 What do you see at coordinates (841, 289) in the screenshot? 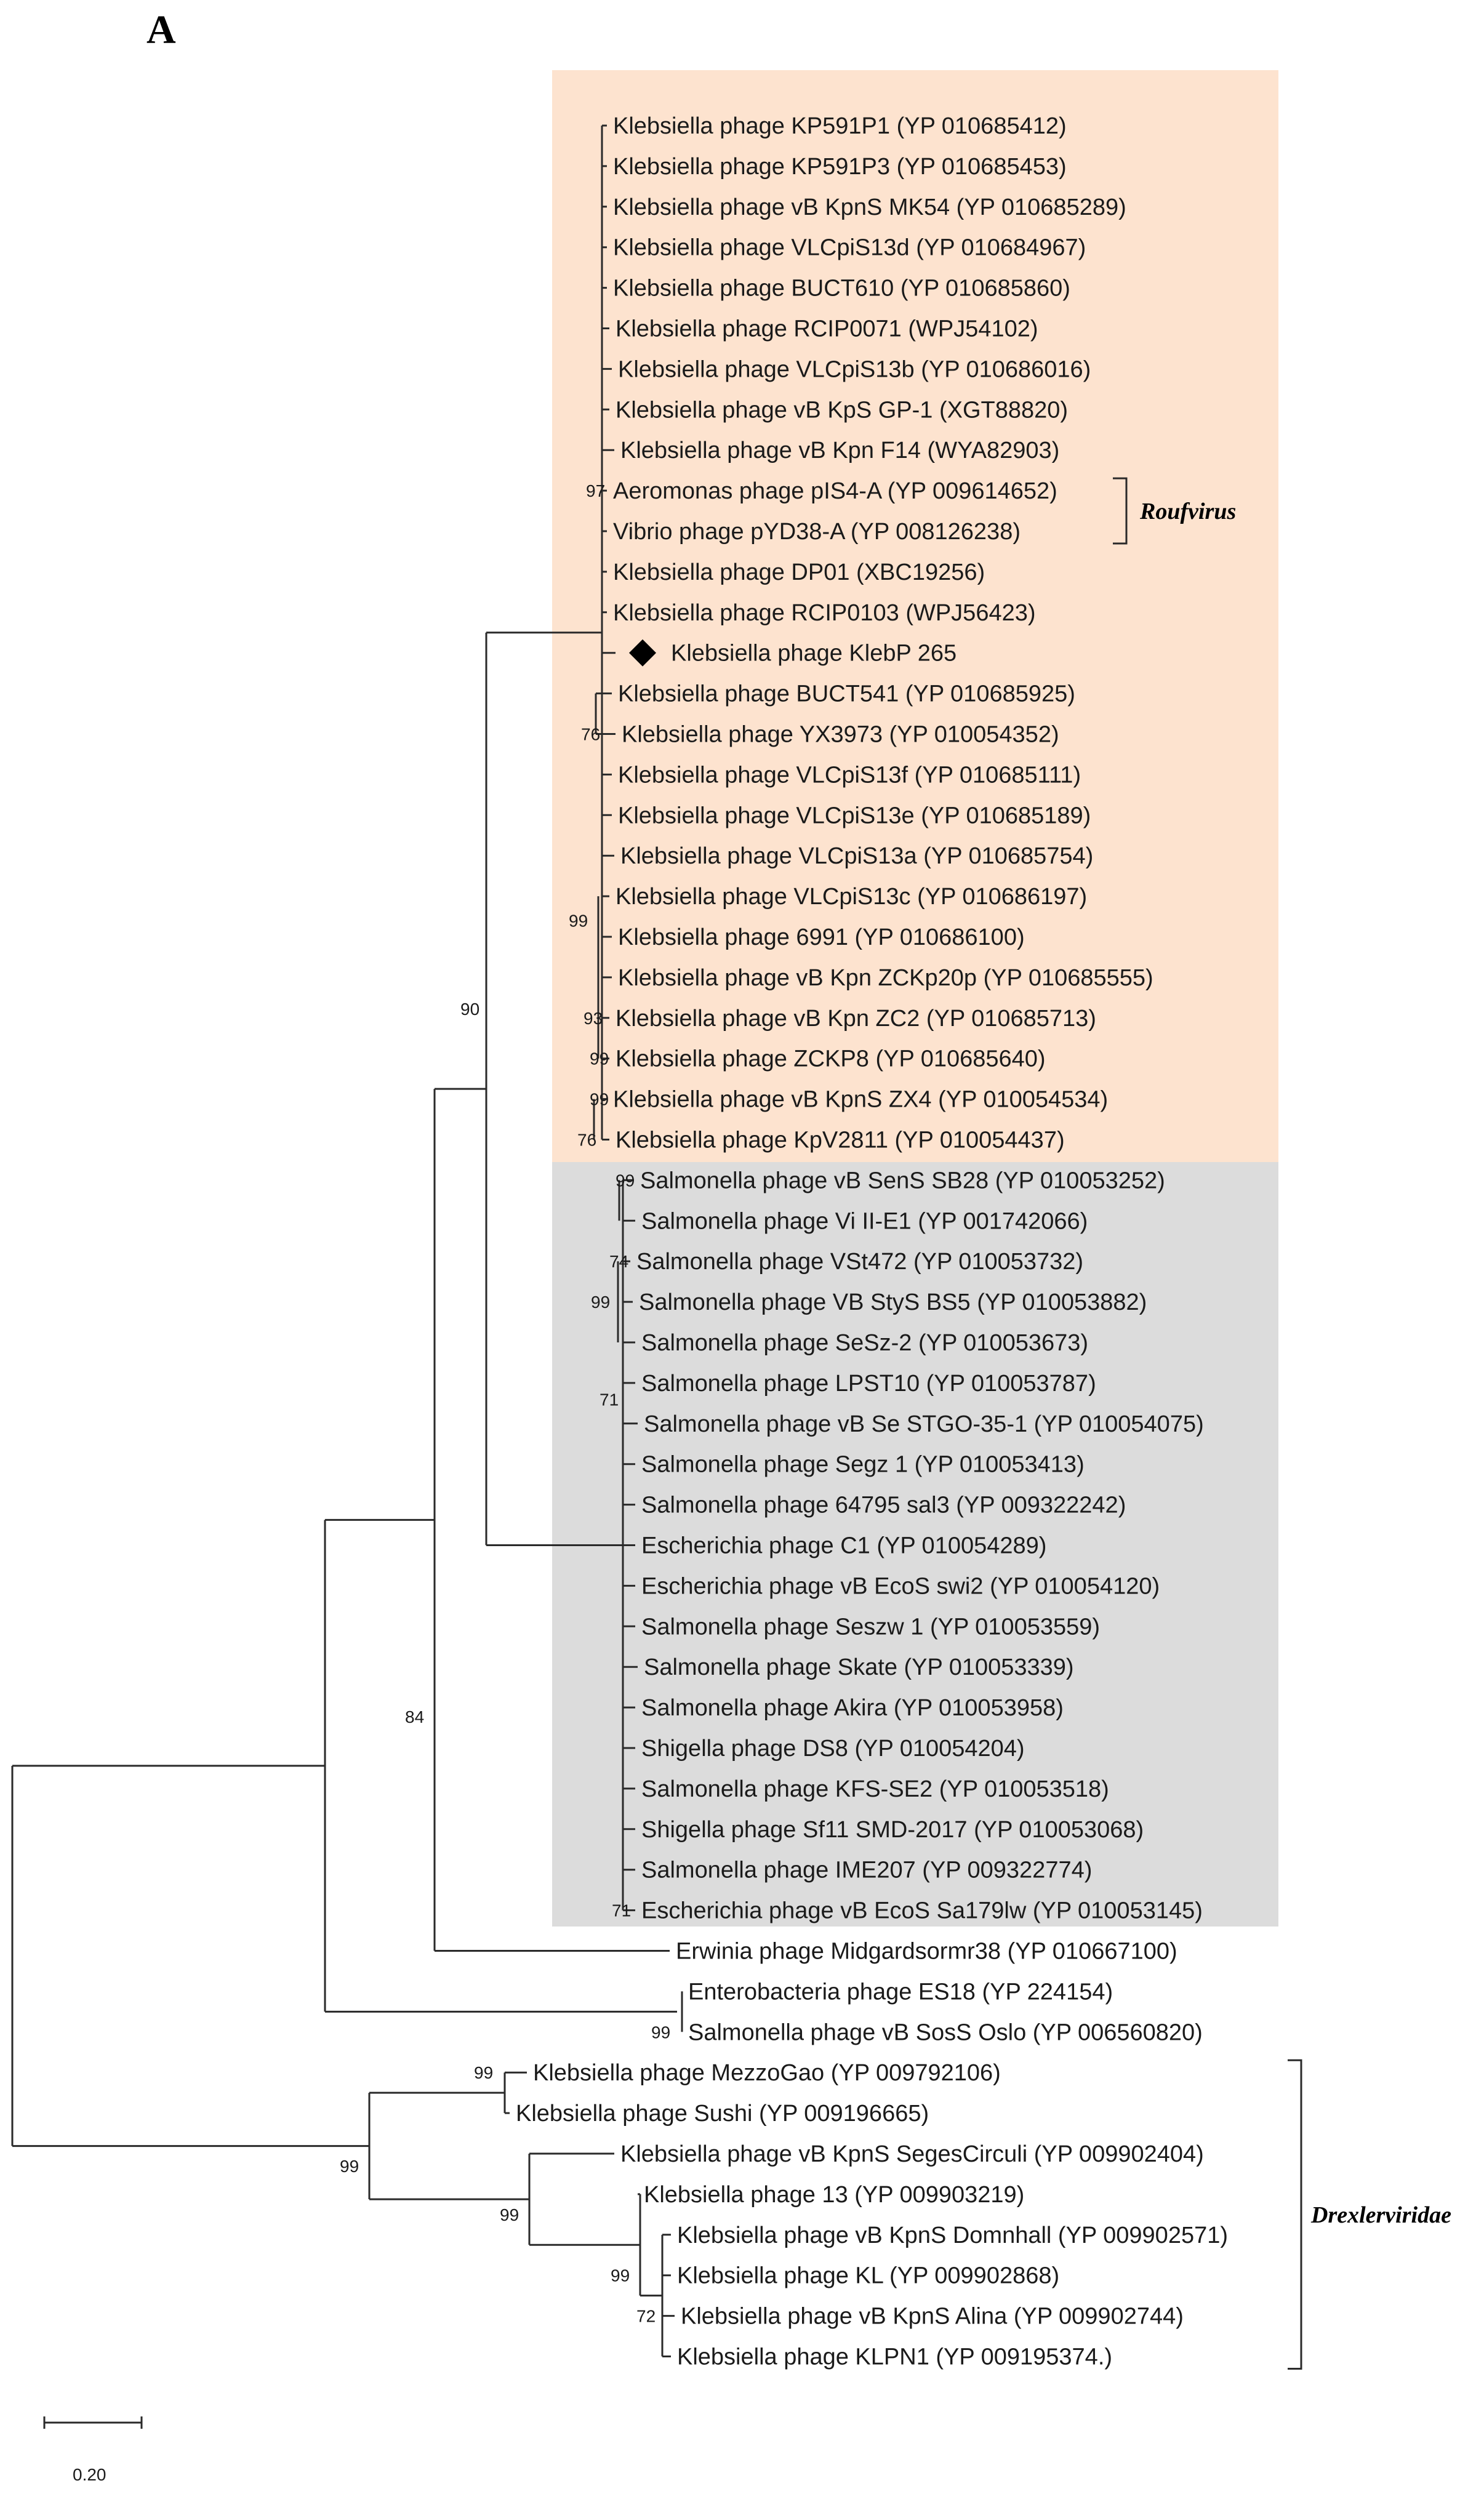
I see `leaf-label: Klebsiella phage BUCT610 (YP 010685860)` at bounding box center [841, 289].